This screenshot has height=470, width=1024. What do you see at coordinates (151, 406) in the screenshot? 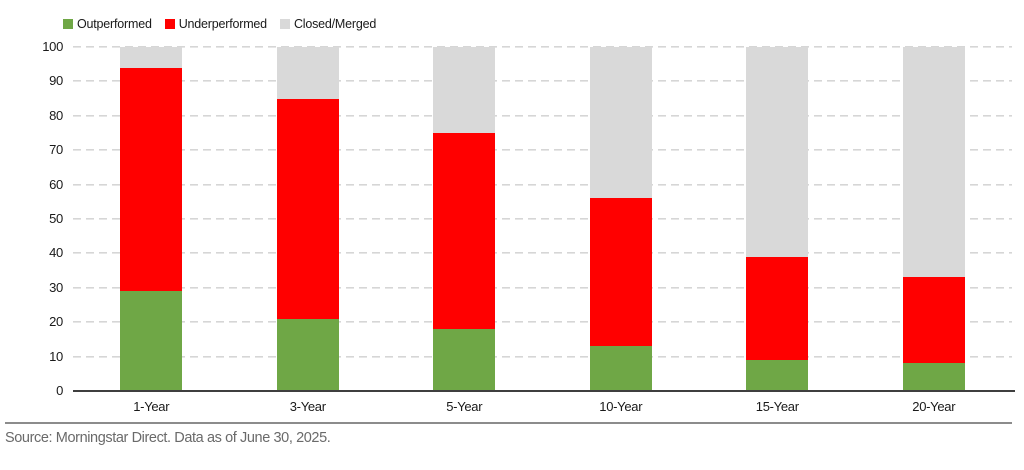
I see `x-tick-label-1-year: 1-Year` at bounding box center [151, 406].